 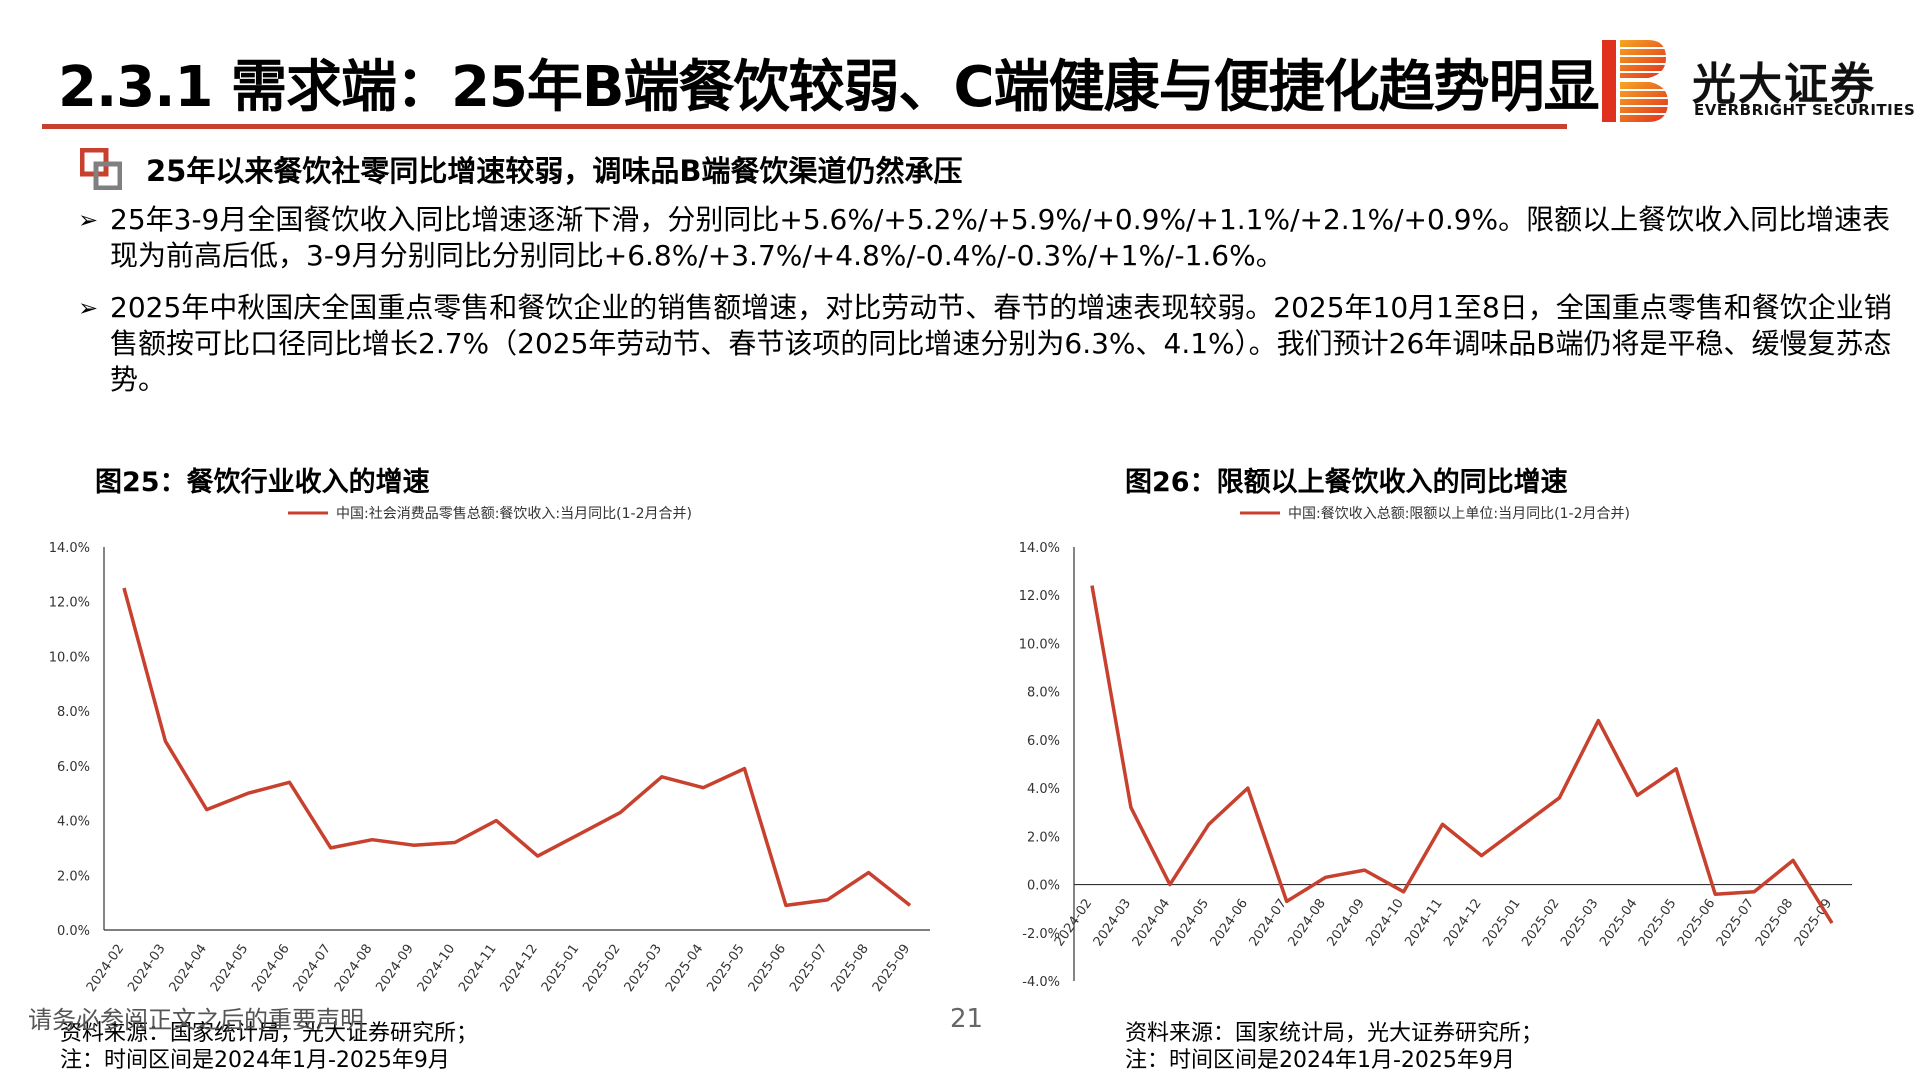 What do you see at coordinates (829, 87) in the screenshot?
I see `page-title: 2.3.1 需求端：25年B端餐饮较弱、C端健康与便捷化趋势明显` at bounding box center [829, 87].